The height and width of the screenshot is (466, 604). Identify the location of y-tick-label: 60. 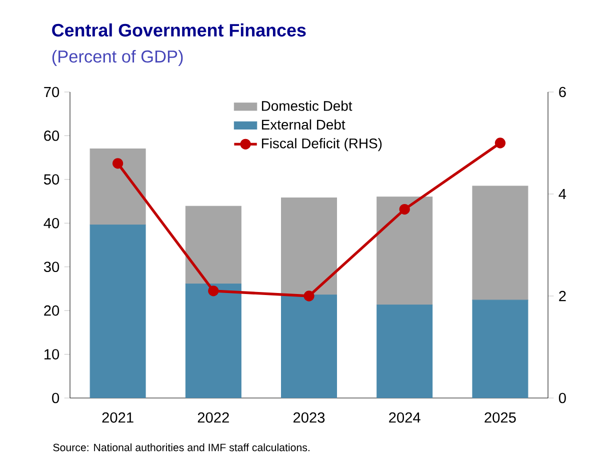
(52, 135).